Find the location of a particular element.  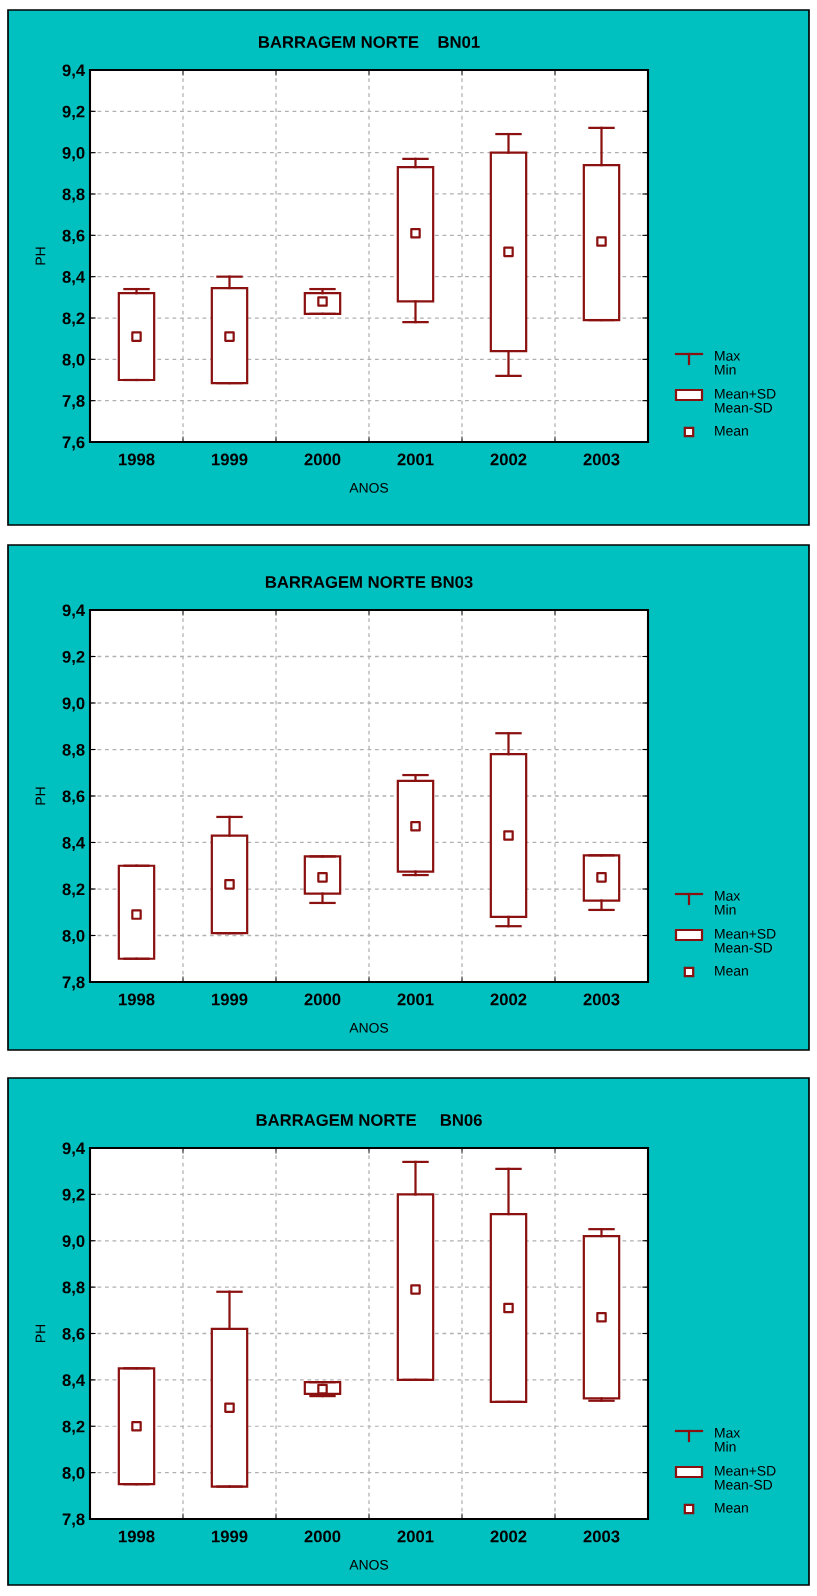

chart-title: BARRAGEM NORTE BN03 is located at coordinates (369, 582).